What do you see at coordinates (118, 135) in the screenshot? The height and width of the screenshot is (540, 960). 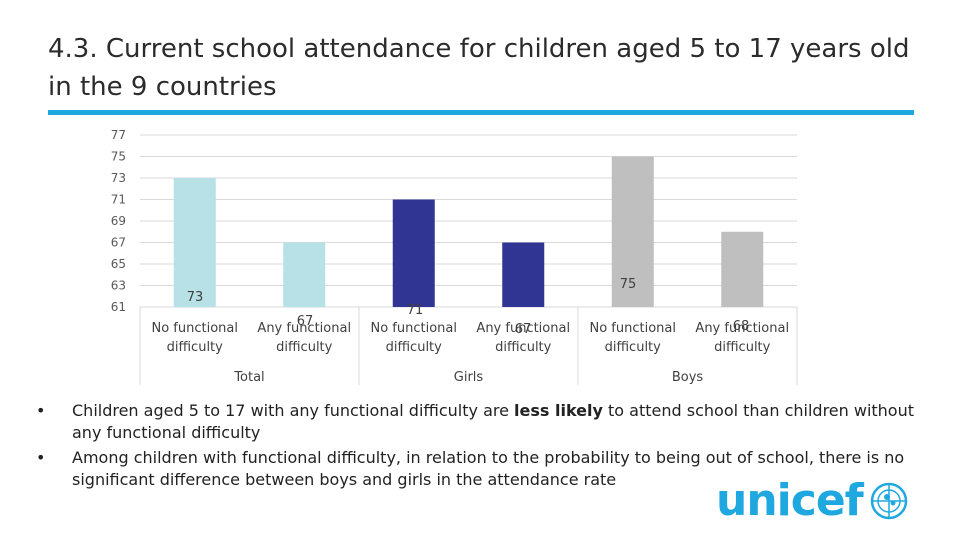 I see `y-tick-label: 77` at bounding box center [118, 135].